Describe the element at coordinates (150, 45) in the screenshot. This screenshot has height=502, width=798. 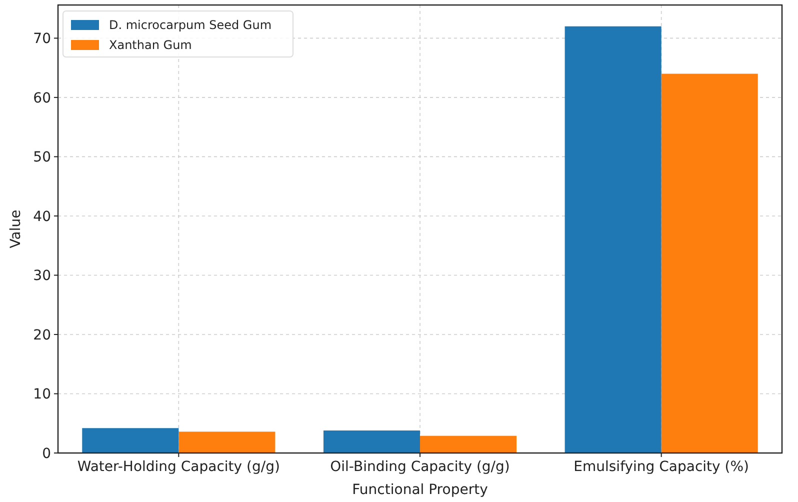
I see `legend-label: Xanthan Gum` at that location.